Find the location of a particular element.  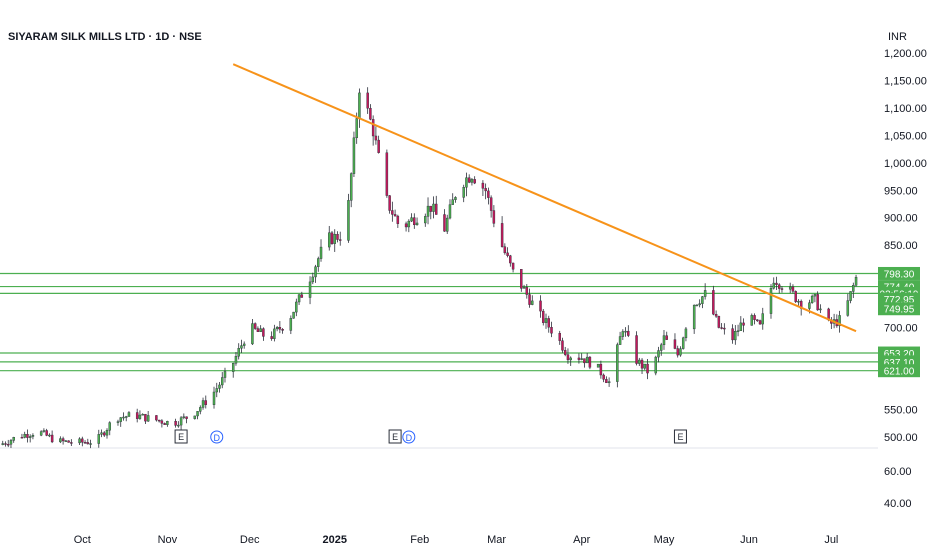

x-axis-label: Oct is located at coordinates (82, 540).